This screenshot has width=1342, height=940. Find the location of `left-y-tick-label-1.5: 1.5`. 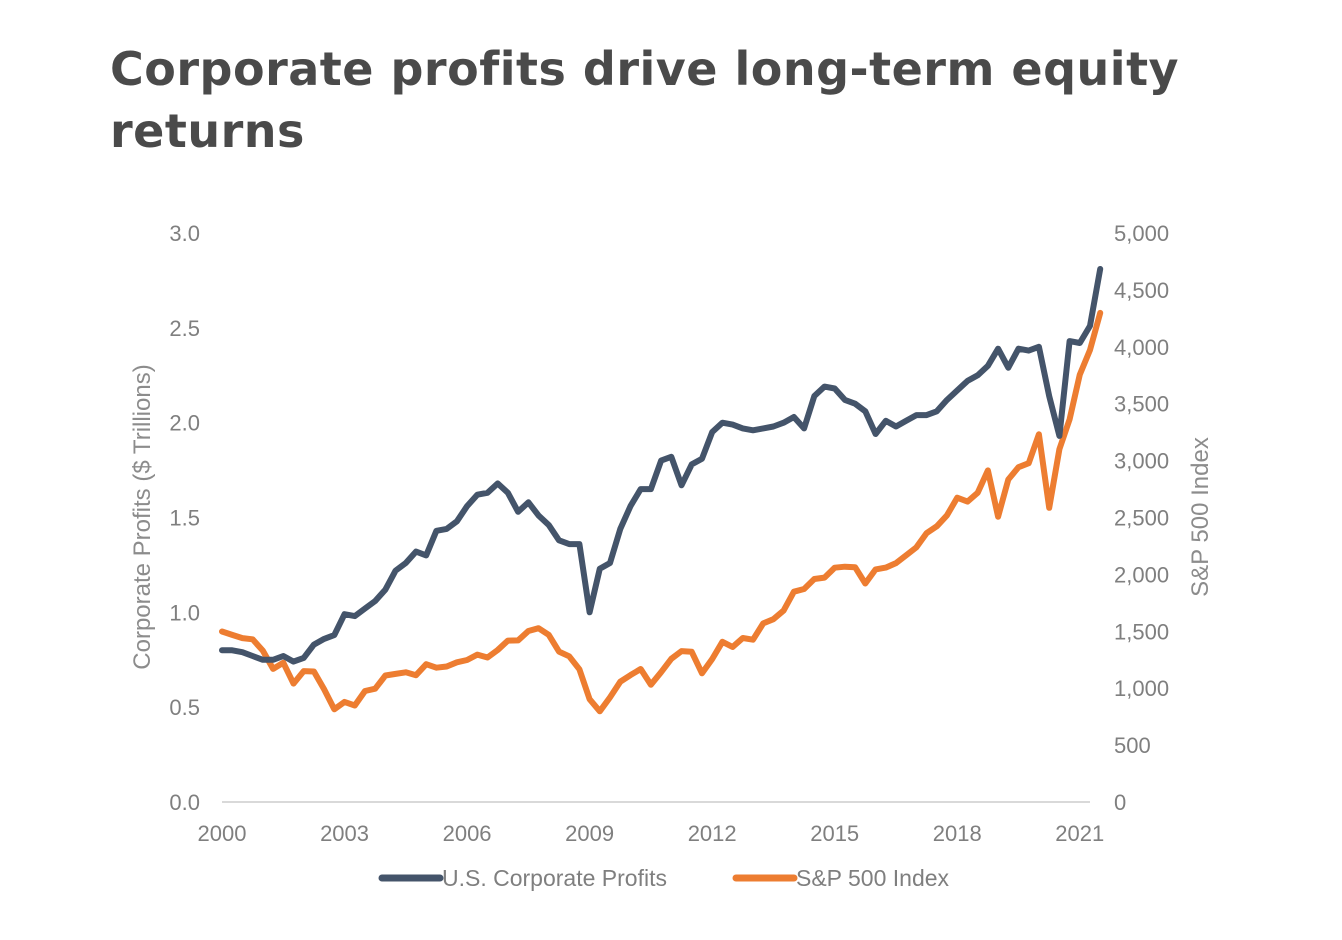

left-y-tick-label-1.5: 1.5 is located at coordinates (184, 518).